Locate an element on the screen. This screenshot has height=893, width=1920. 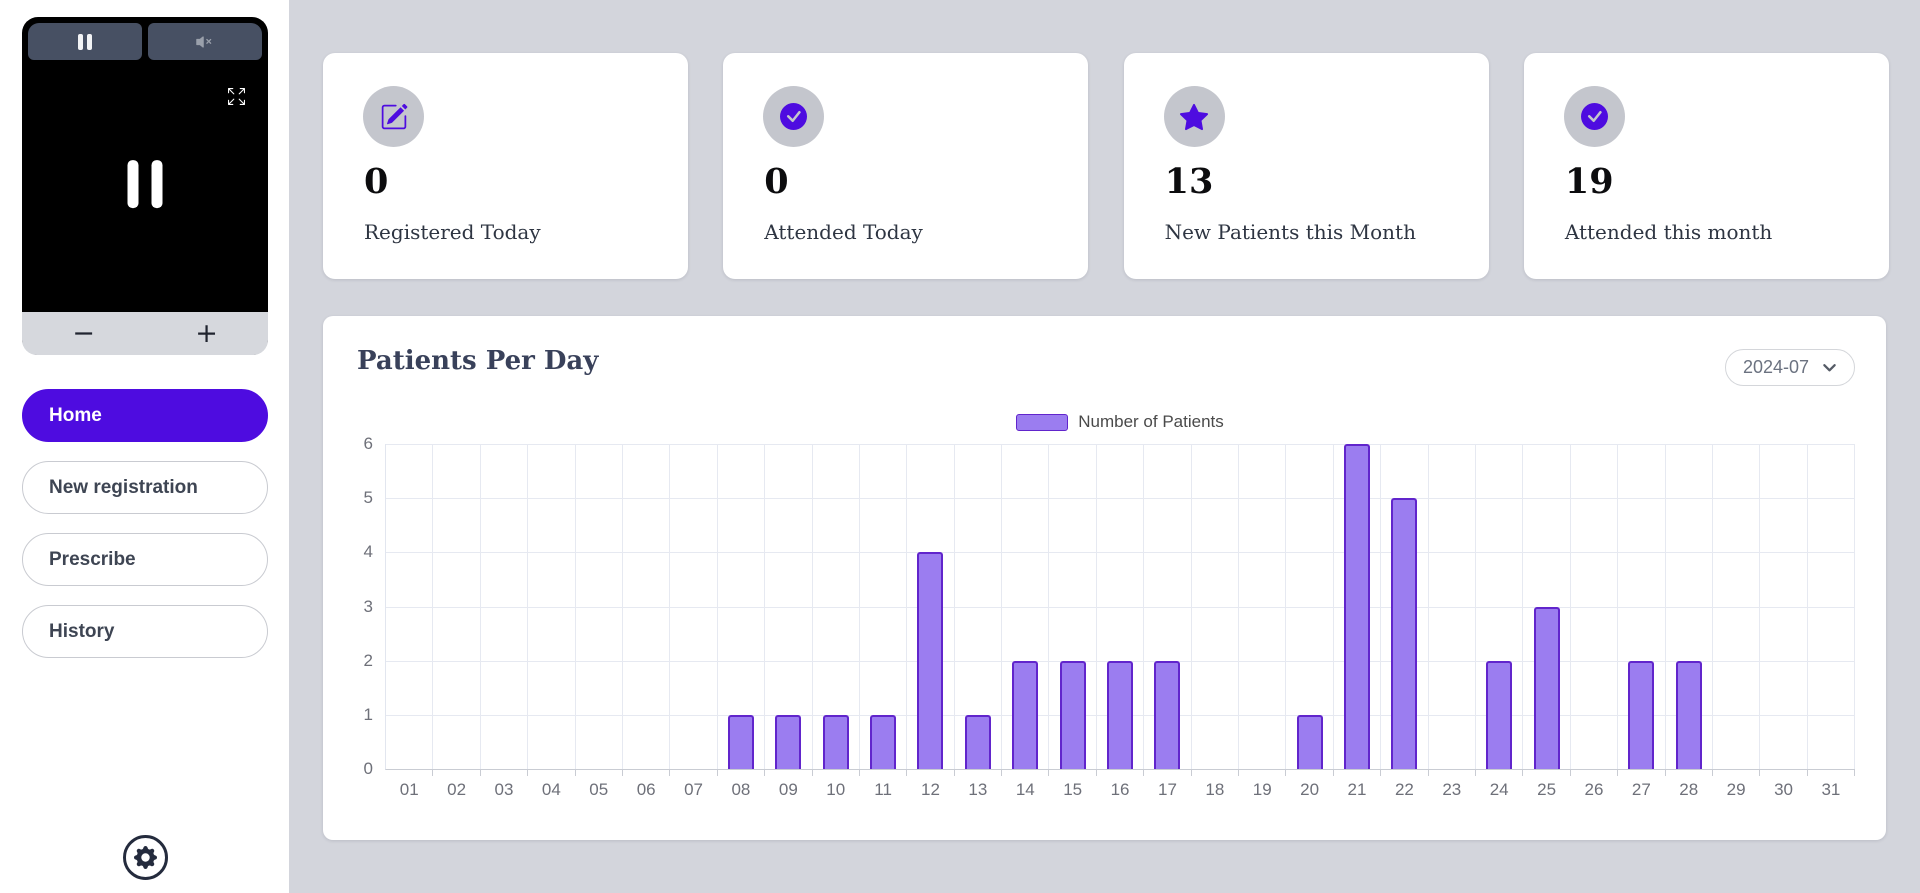
zoom-in-button: + is located at coordinates (206, 333).